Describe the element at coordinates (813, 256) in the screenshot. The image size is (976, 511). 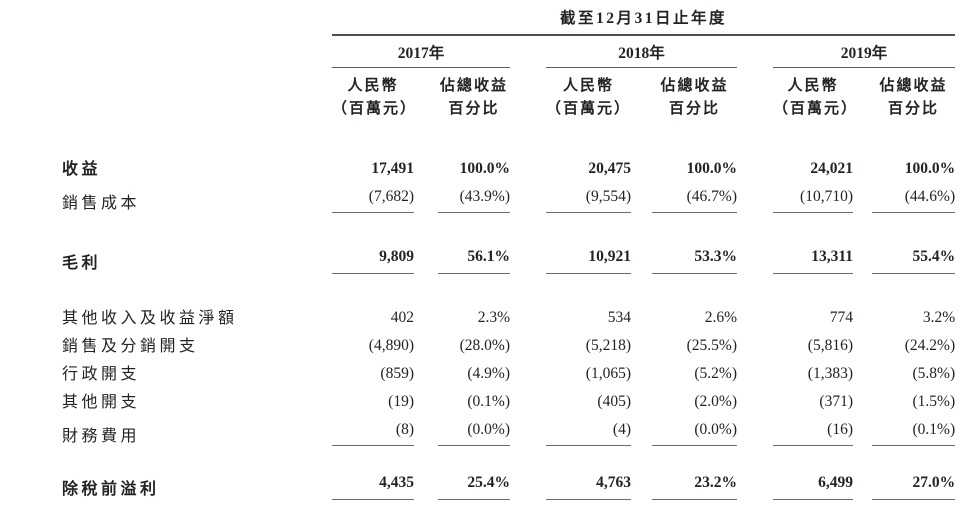
I see `value-cell: 13,311` at that location.